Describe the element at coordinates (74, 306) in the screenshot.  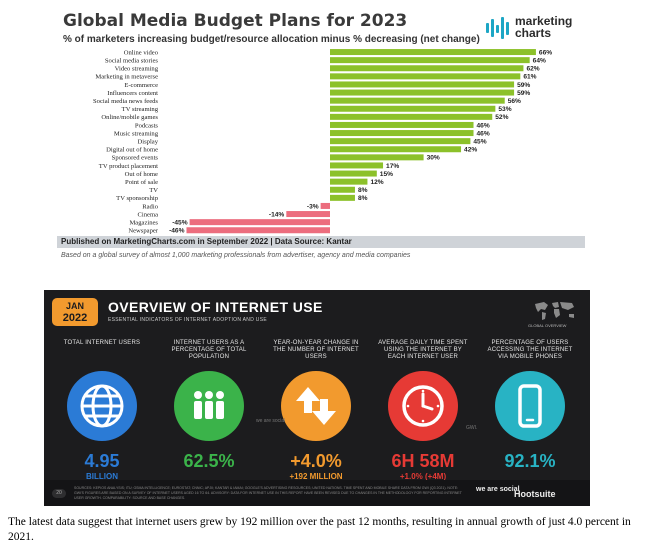
I see `date-month: JAN` at that location.